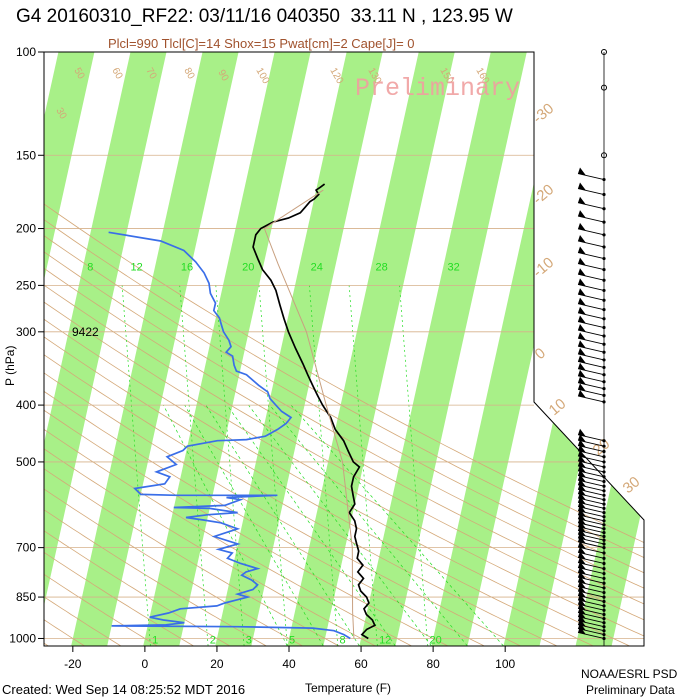 The width and height of the screenshot is (700, 700). I want to click on mixing-ratio-label: 28, so click(381, 268).